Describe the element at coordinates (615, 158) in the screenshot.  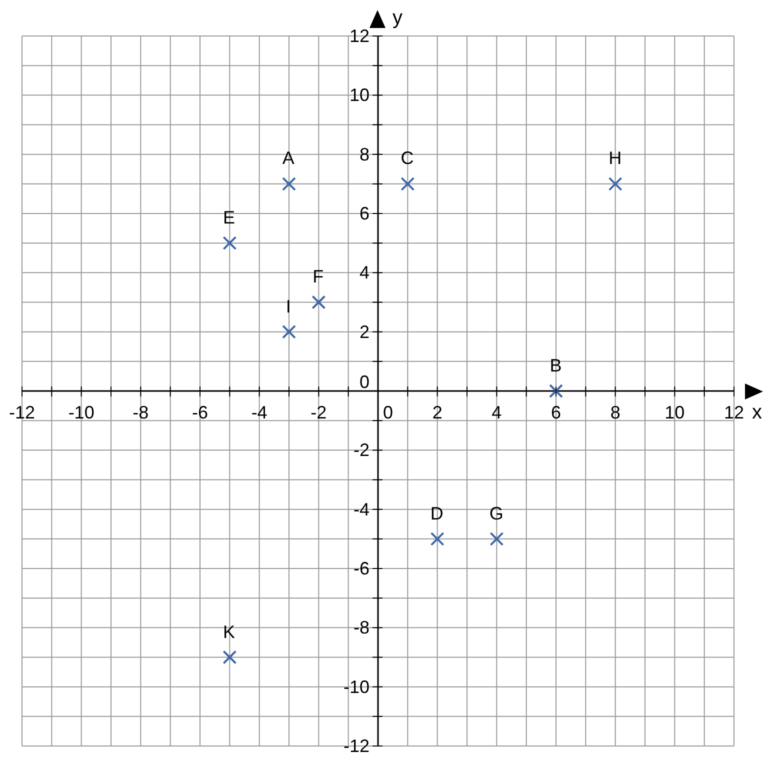
I see `annotation: H` at that location.